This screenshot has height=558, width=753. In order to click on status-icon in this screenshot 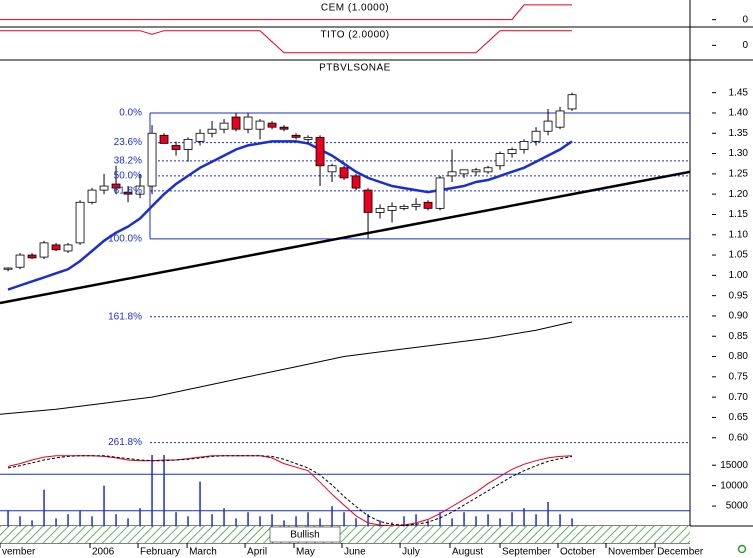, I will do `click(742, 549)`.